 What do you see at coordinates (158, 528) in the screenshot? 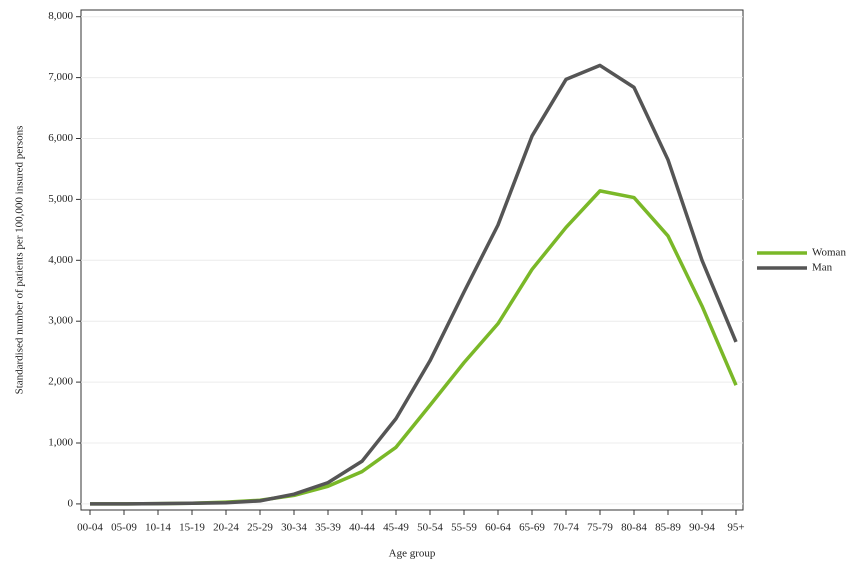
I see `x-tick-label: 10-14` at bounding box center [158, 528].